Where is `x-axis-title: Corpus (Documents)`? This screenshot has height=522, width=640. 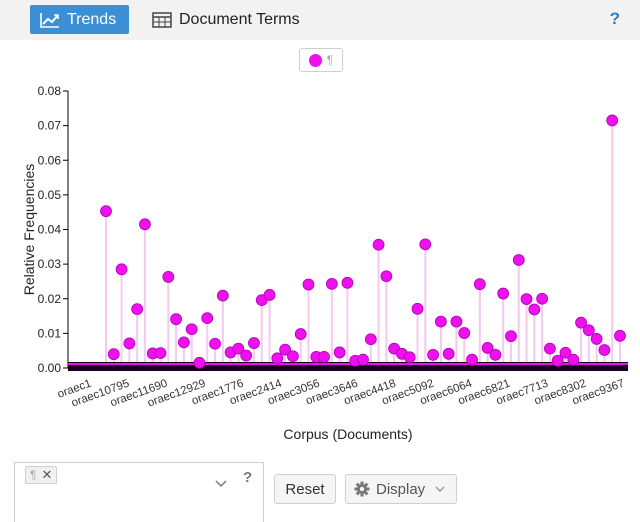 x-axis-title: Corpus (Documents) is located at coordinates (347, 434).